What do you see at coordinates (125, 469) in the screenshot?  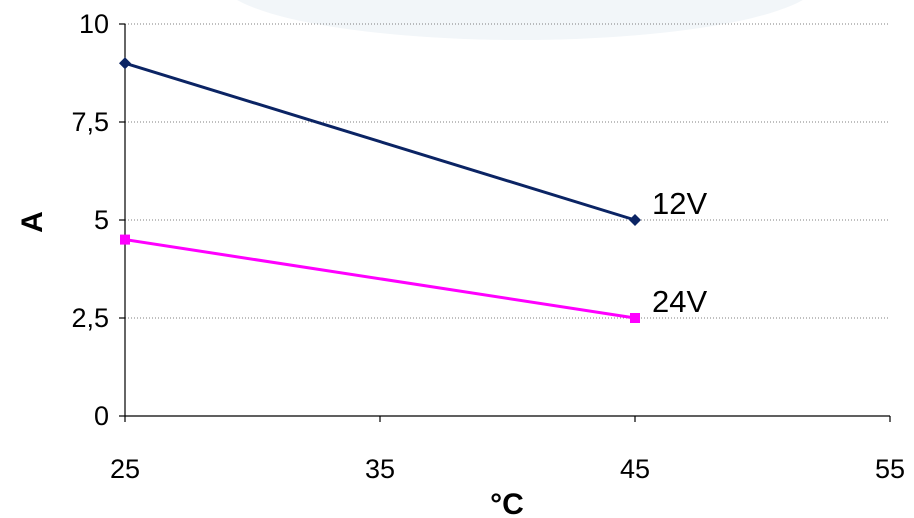 I see `x-tick-label: 25` at bounding box center [125, 469].